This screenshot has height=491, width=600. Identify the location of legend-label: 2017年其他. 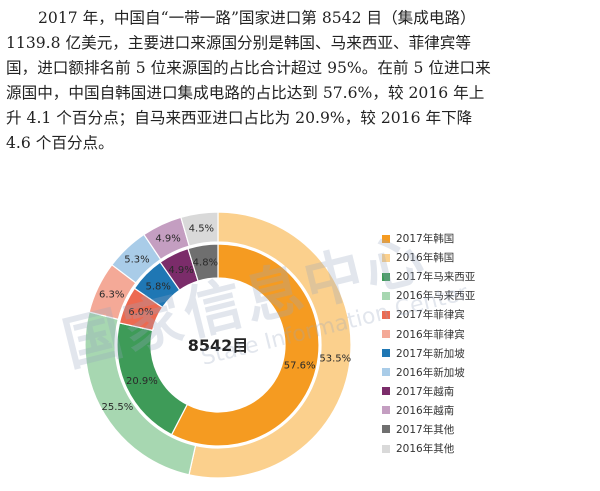
(425, 429).